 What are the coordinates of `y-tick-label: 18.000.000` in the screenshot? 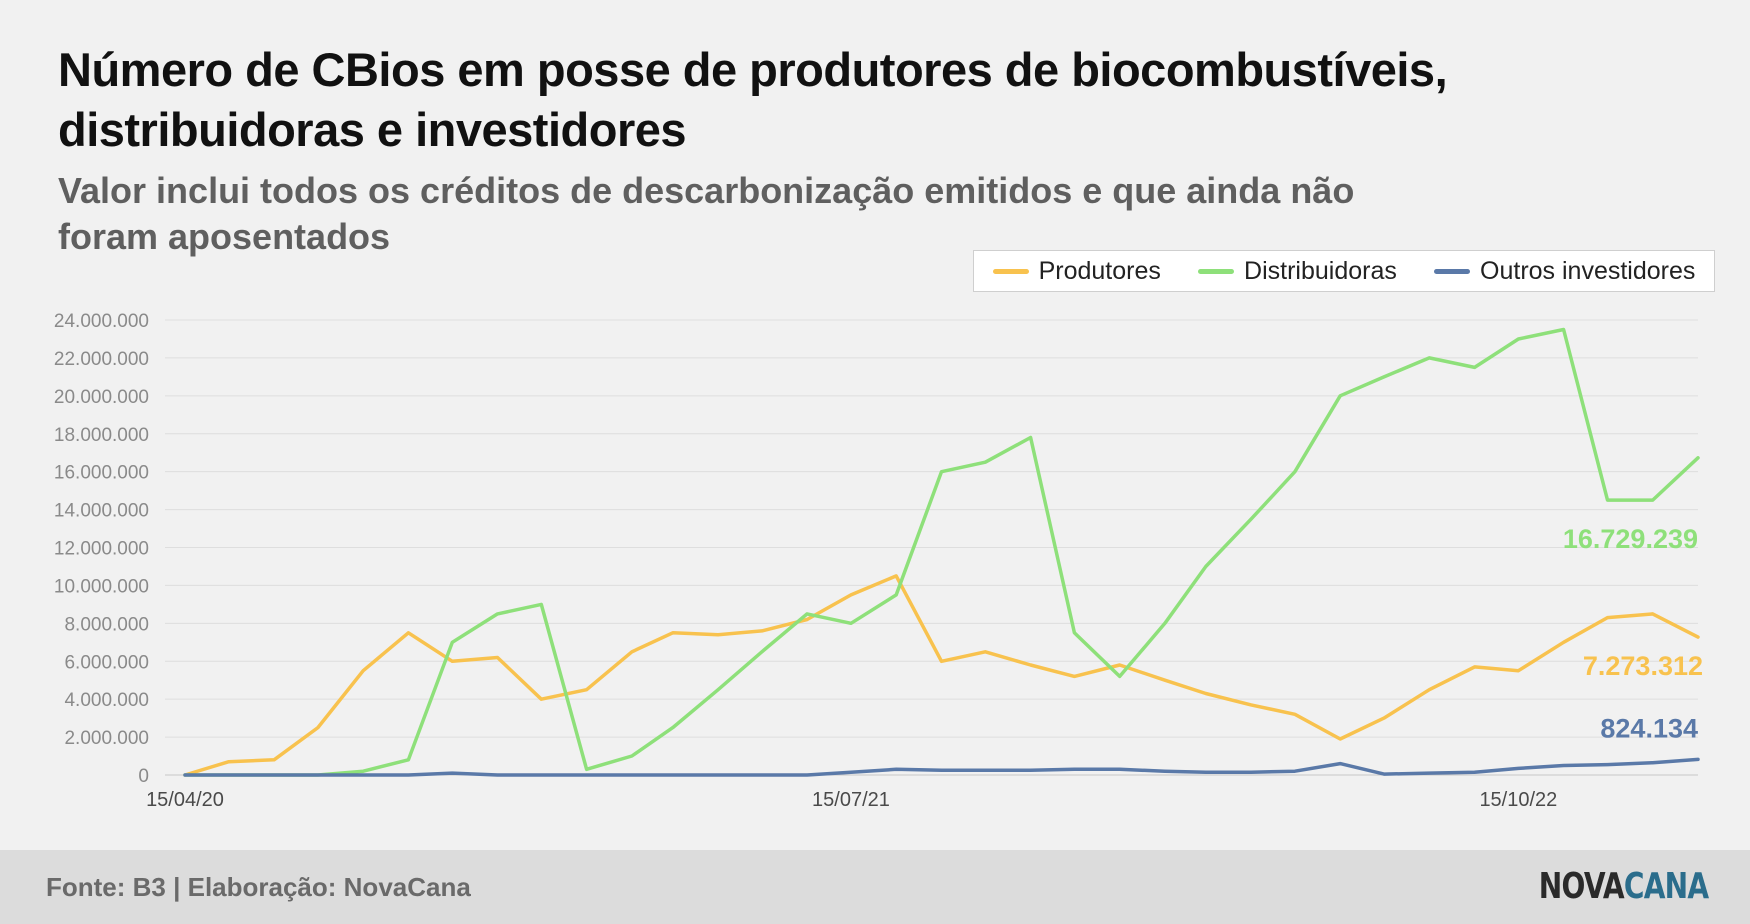 It's located at (101, 435).